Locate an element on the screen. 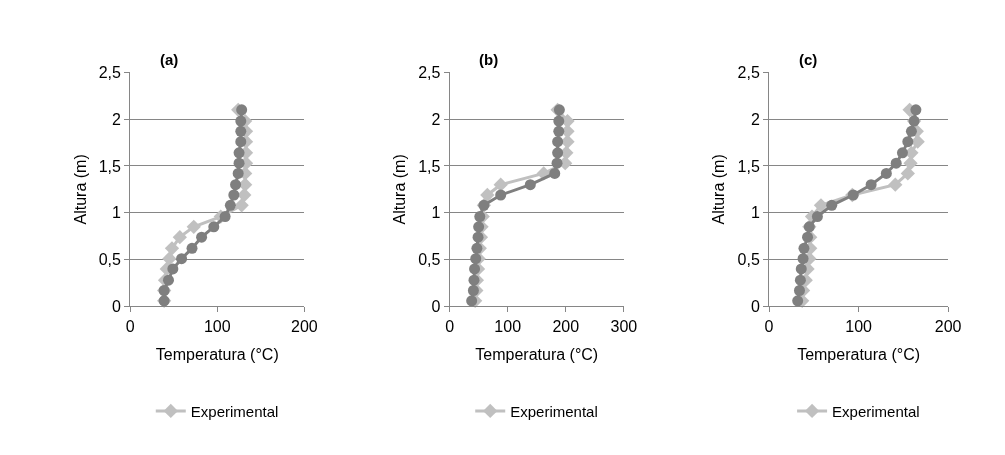 The height and width of the screenshot is (455, 1005). chart-title: (b) is located at coordinates (489, 59).